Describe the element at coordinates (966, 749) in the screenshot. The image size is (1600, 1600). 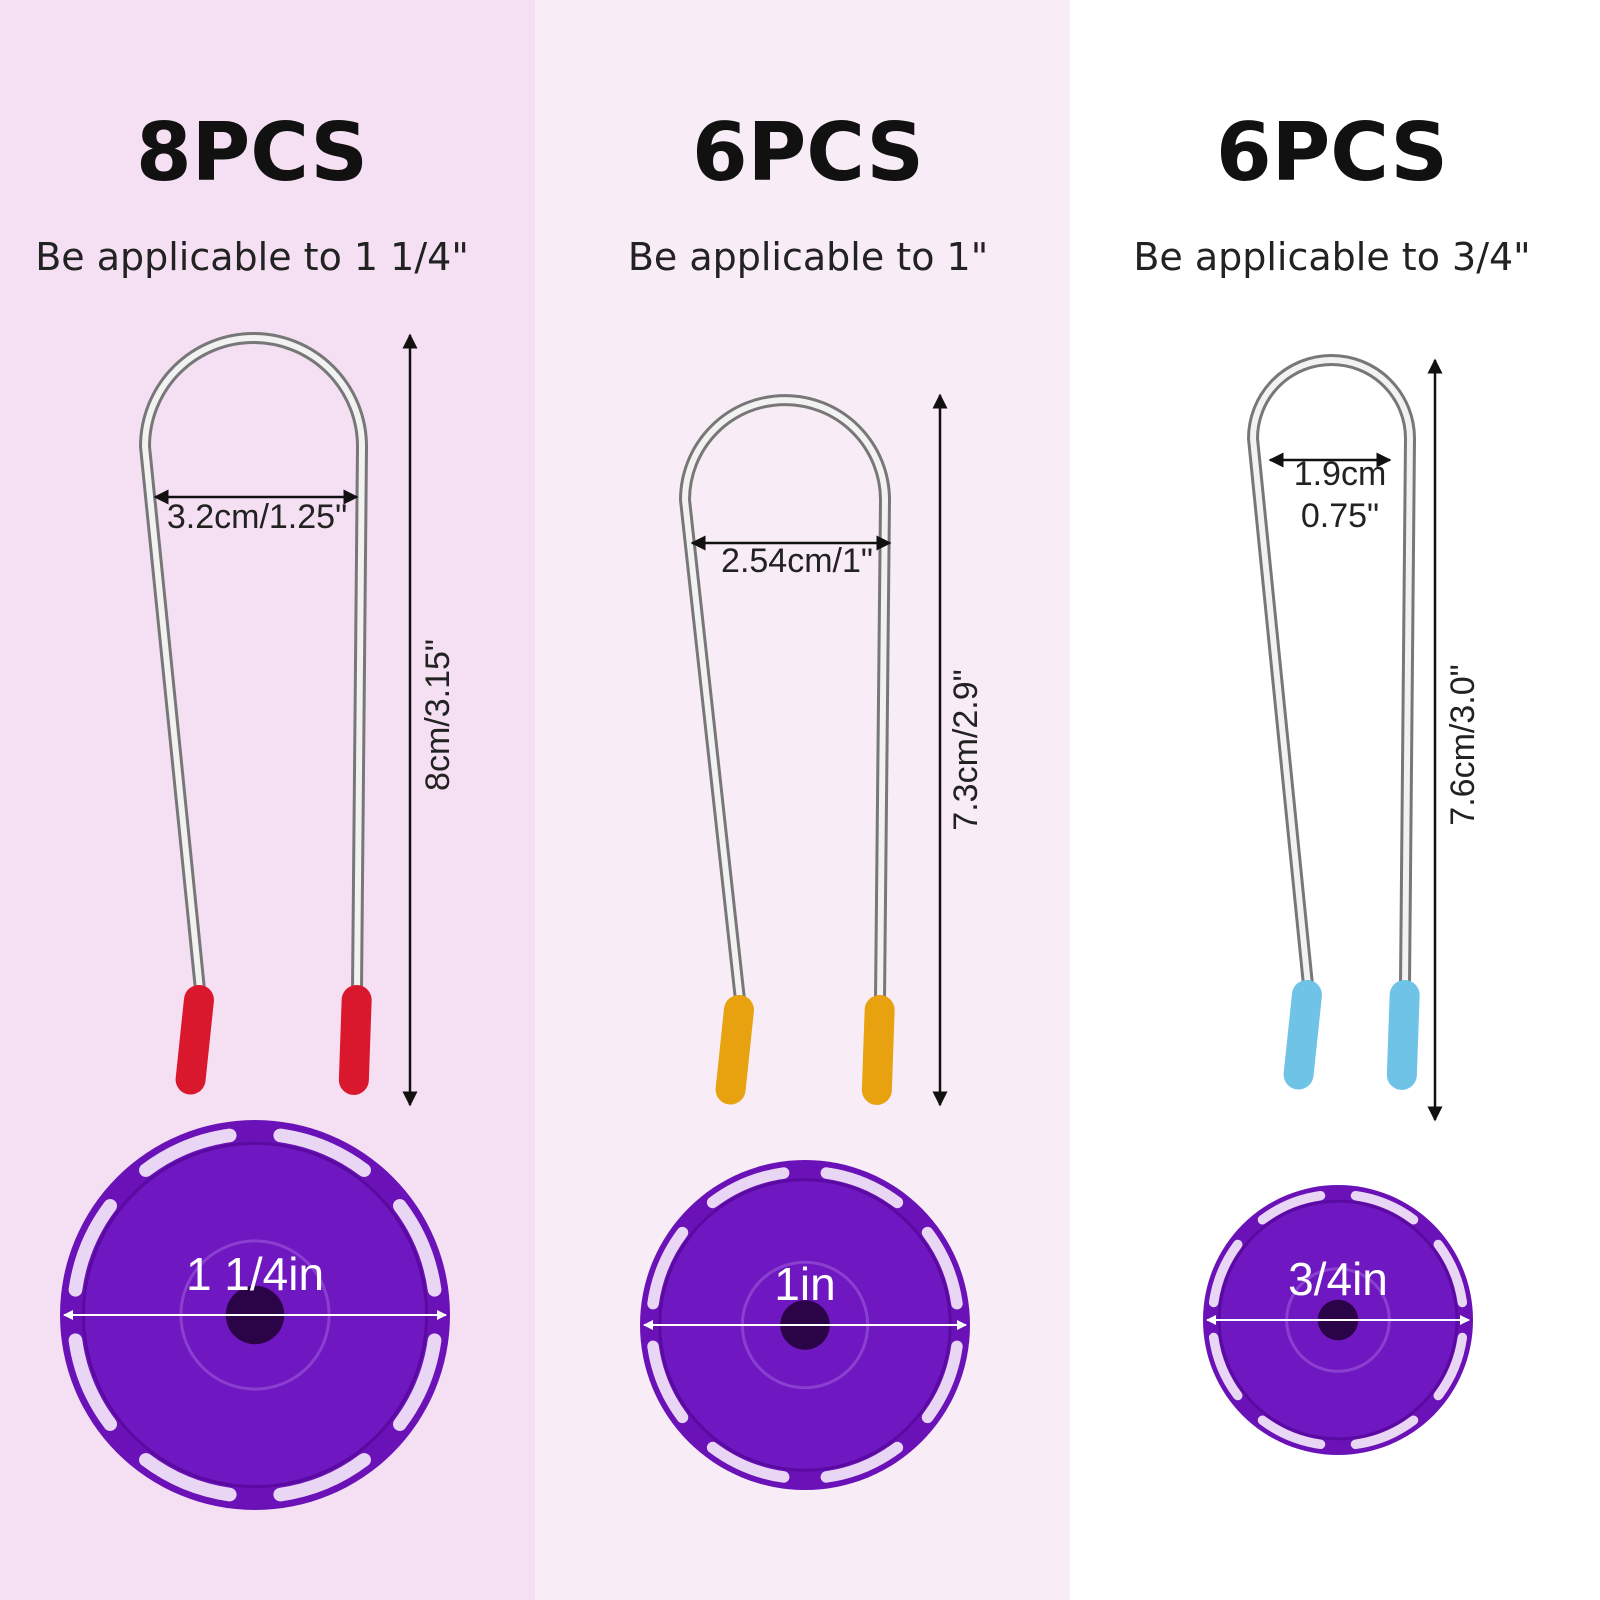
I see `height-label: 7.3cm/2.9"` at that location.